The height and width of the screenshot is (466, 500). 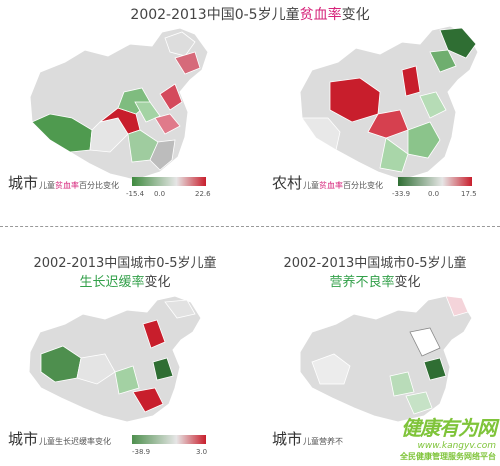 What do you see at coordinates (75, 441) in the screenshot?
I see `panel3-sublabel: 儿童生长迟缓率变化` at bounding box center [75, 441].